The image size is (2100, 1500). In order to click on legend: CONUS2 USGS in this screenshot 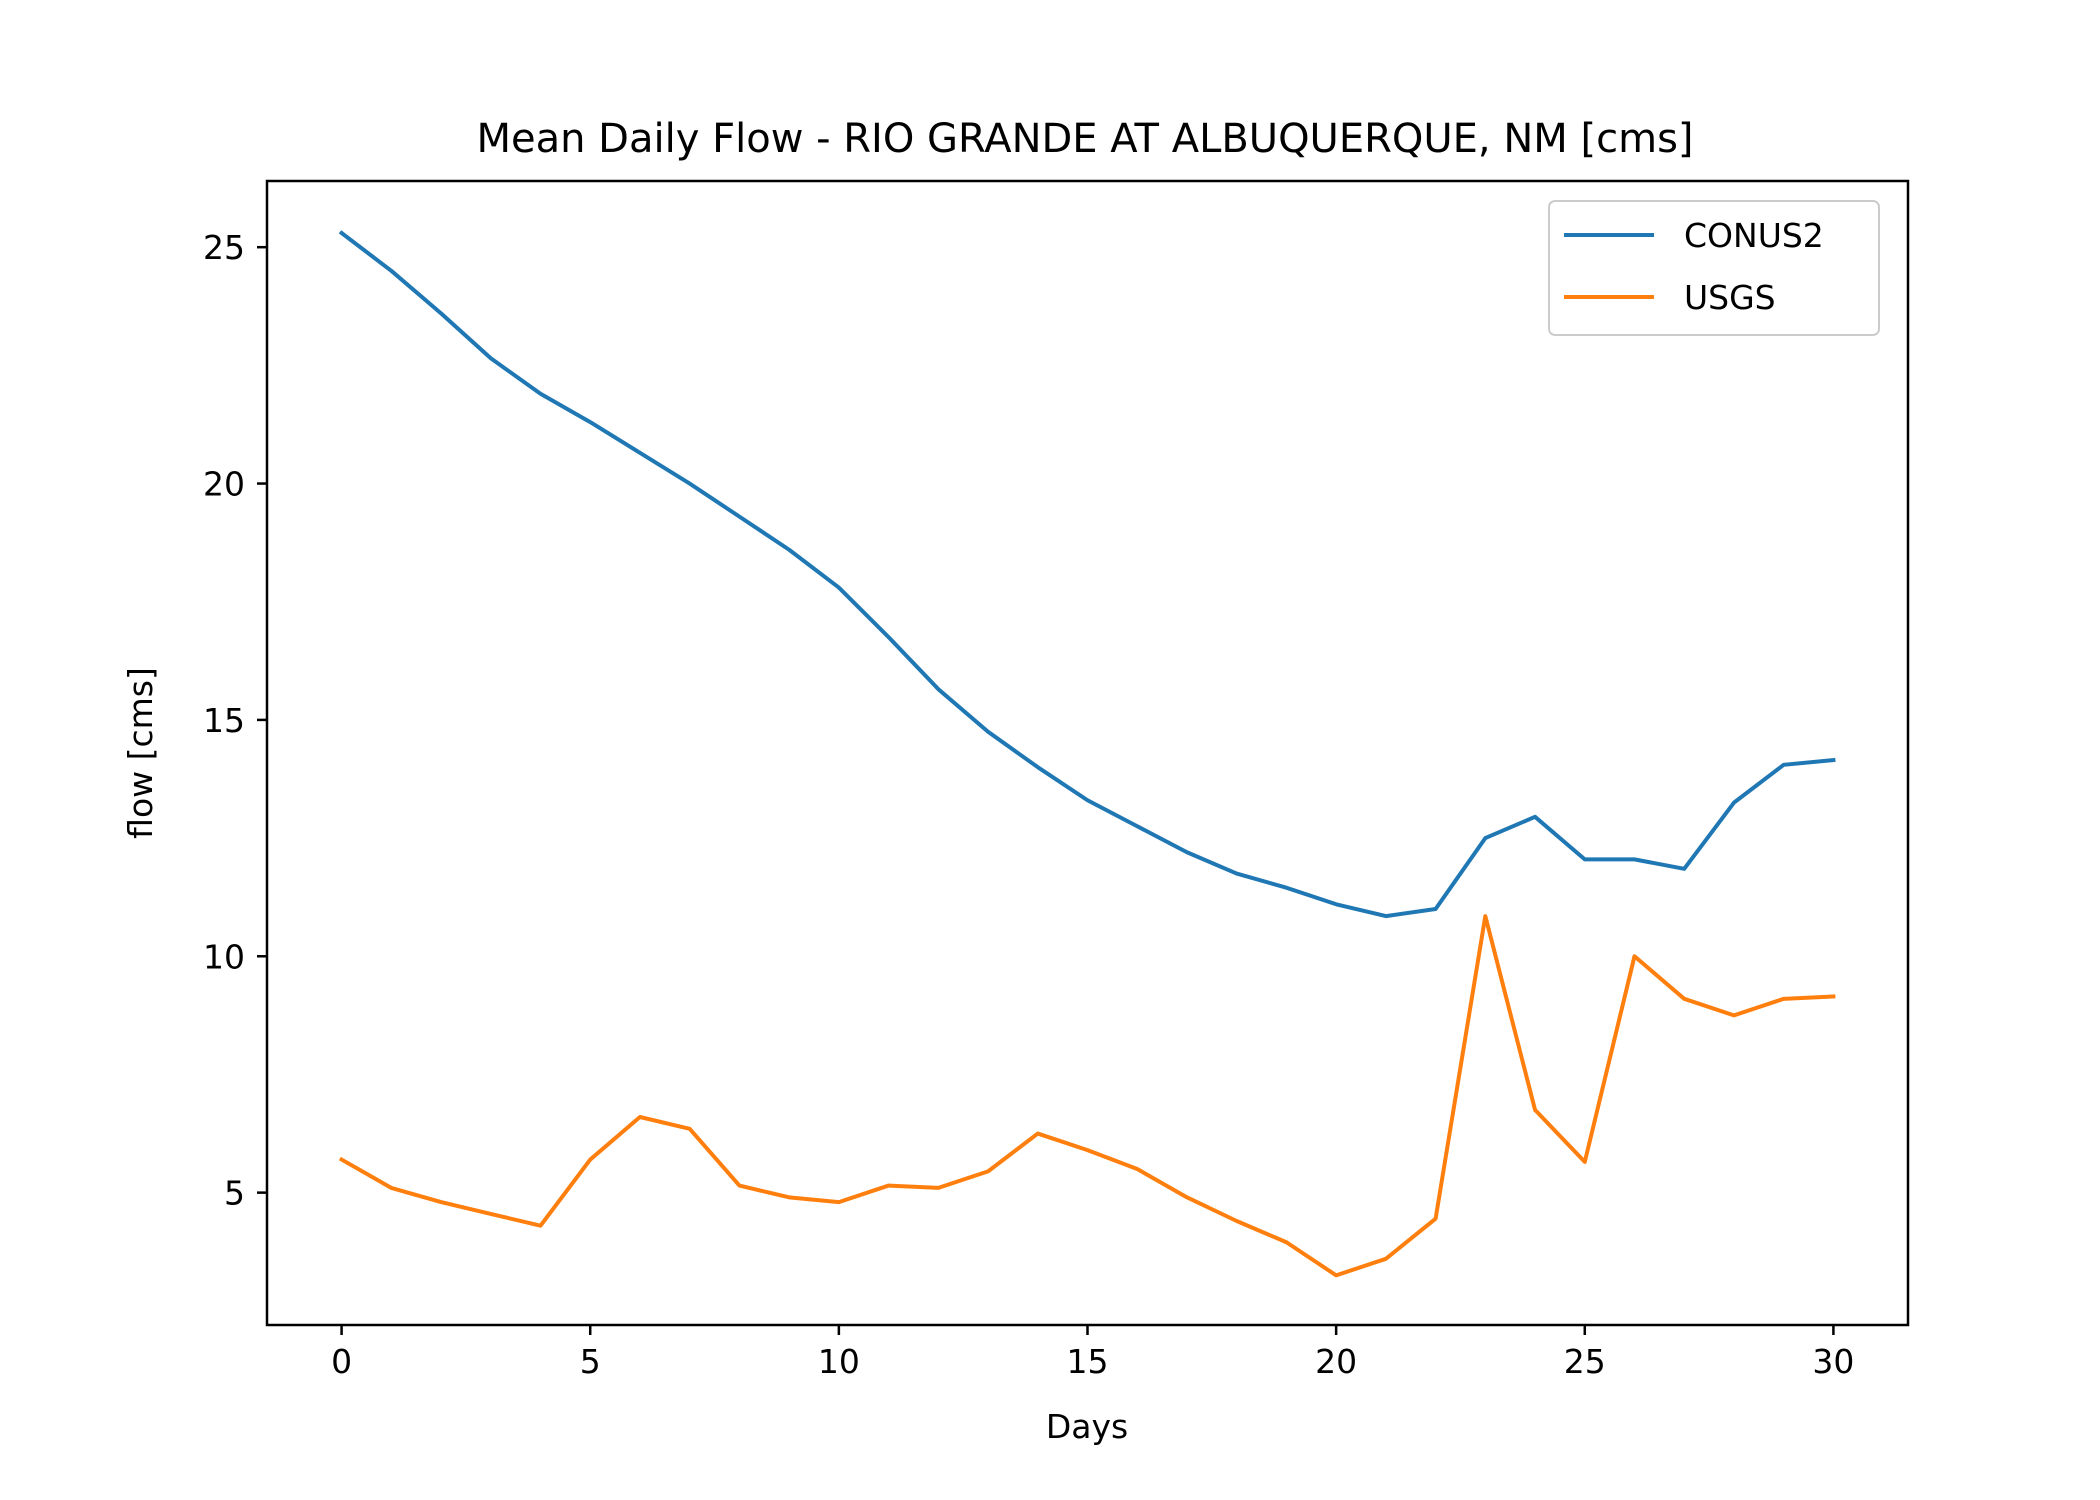, I will do `click(1714, 268)`.